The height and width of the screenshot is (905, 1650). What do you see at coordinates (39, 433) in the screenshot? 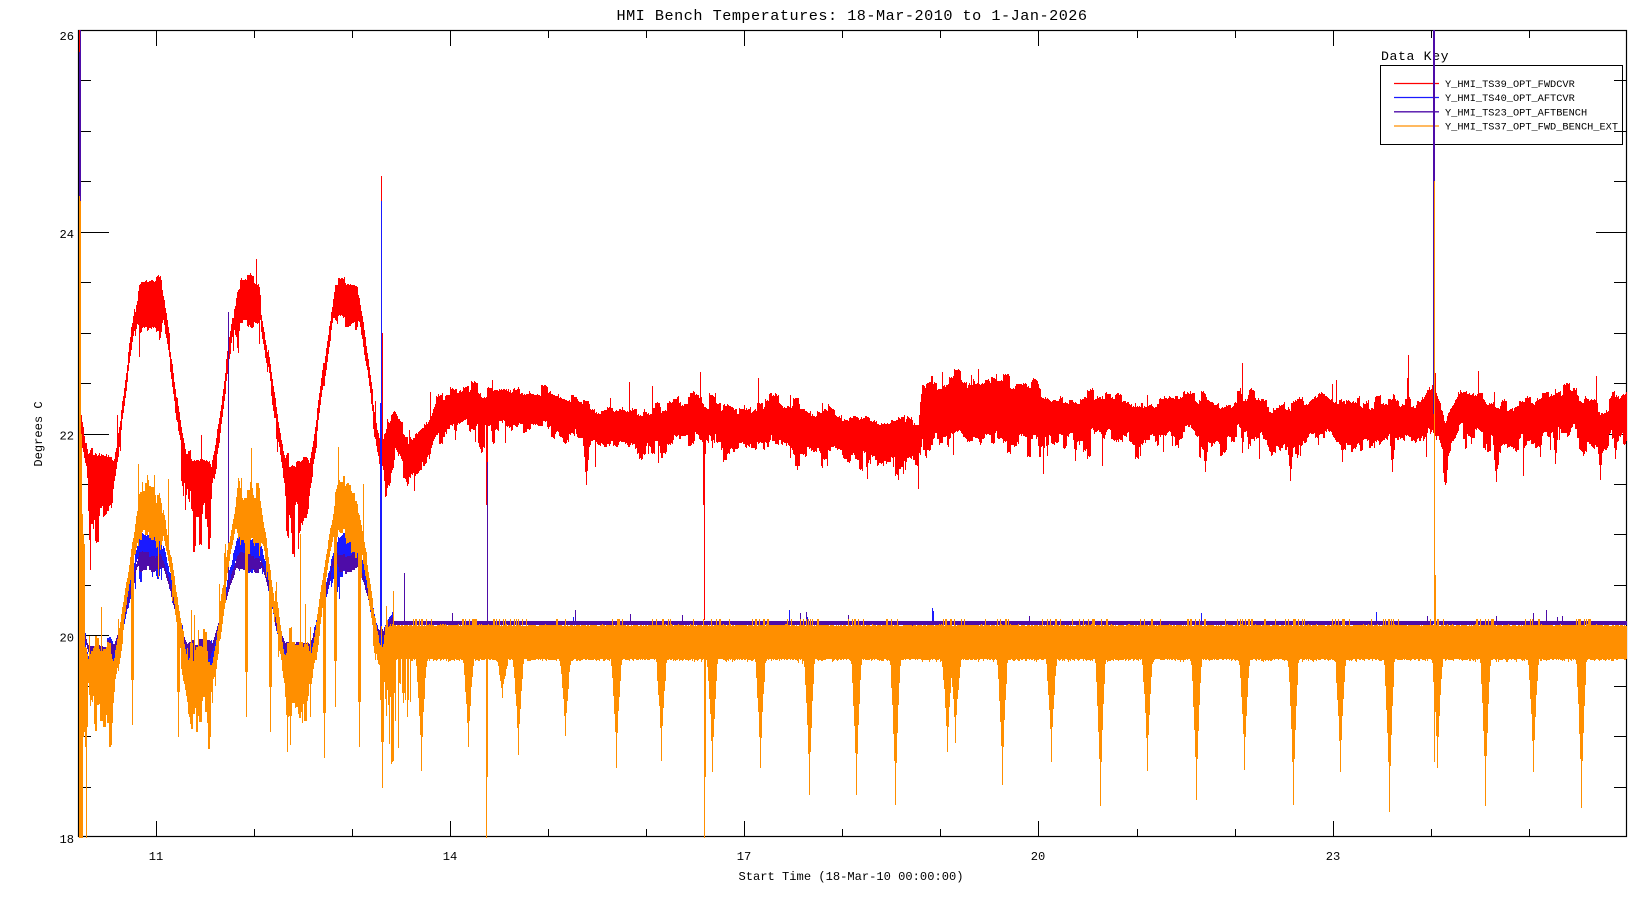
I see `svg-text: Degrees C` at bounding box center [39, 433].